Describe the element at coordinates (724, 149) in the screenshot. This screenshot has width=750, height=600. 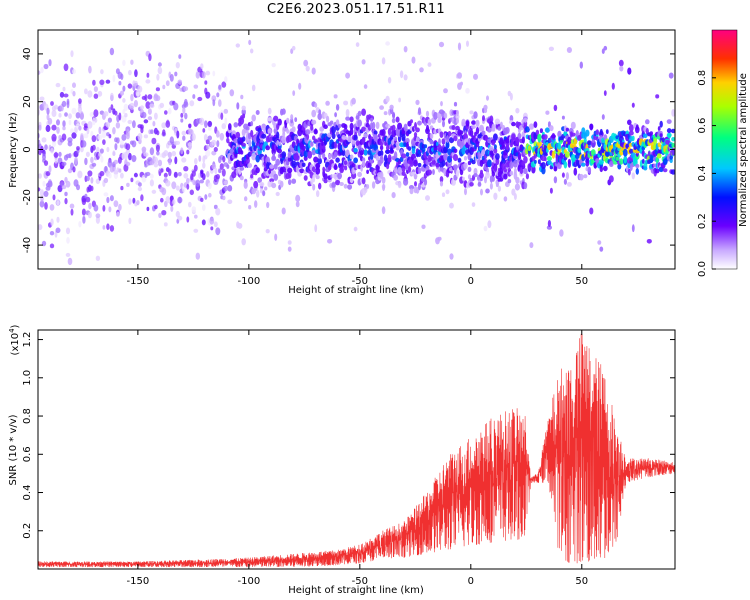
I see `colorbar-gradient` at that location.